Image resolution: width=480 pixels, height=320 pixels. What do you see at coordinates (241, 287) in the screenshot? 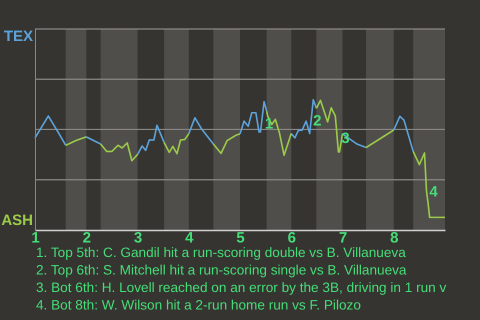
I see `text: 3. Bot 6th: H. Lovell reached on an error by the 3B, driving in 1 run v` at bounding box center [241, 287].